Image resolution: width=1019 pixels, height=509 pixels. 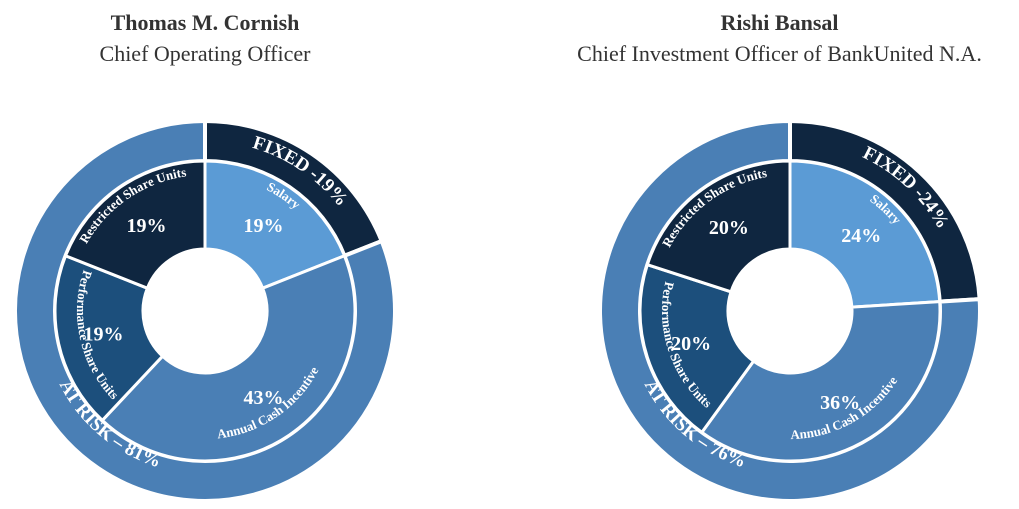 What do you see at coordinates (263, 226) in the screenshot?
I see `value-label-salary: 19%` at bounding box center [263, 226].